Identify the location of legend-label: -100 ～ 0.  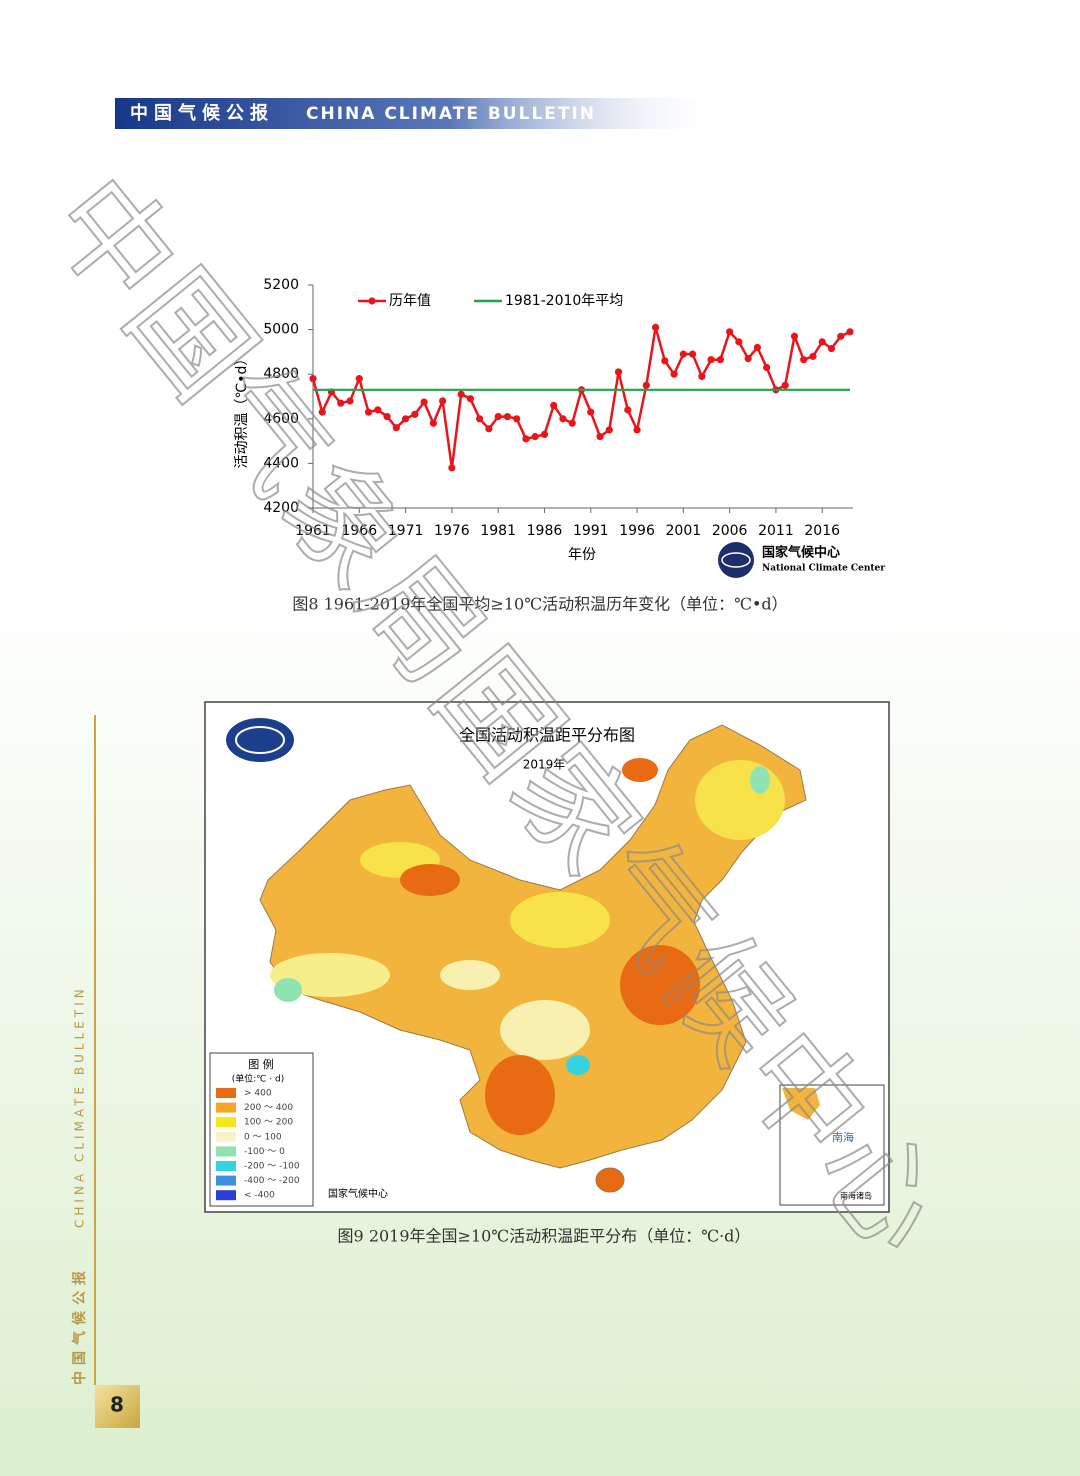
(264, 1152).